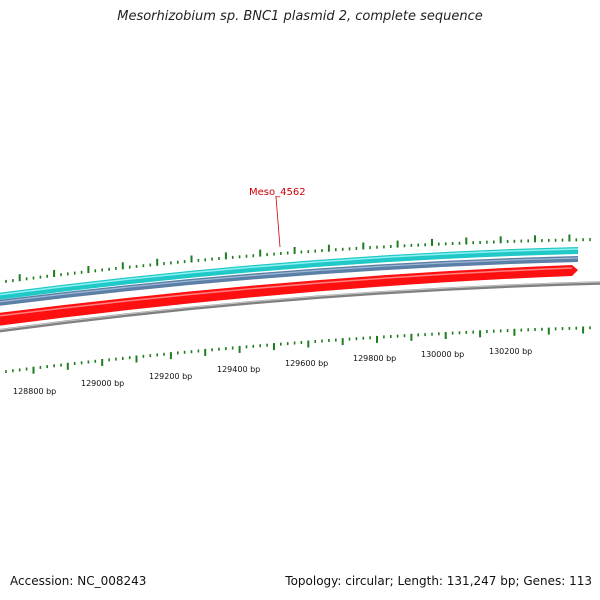  What do you see at coordinates (102, 383) in the screenshot?
I see `ruler-label: 129000 bp` at bounding box center [102, 383].